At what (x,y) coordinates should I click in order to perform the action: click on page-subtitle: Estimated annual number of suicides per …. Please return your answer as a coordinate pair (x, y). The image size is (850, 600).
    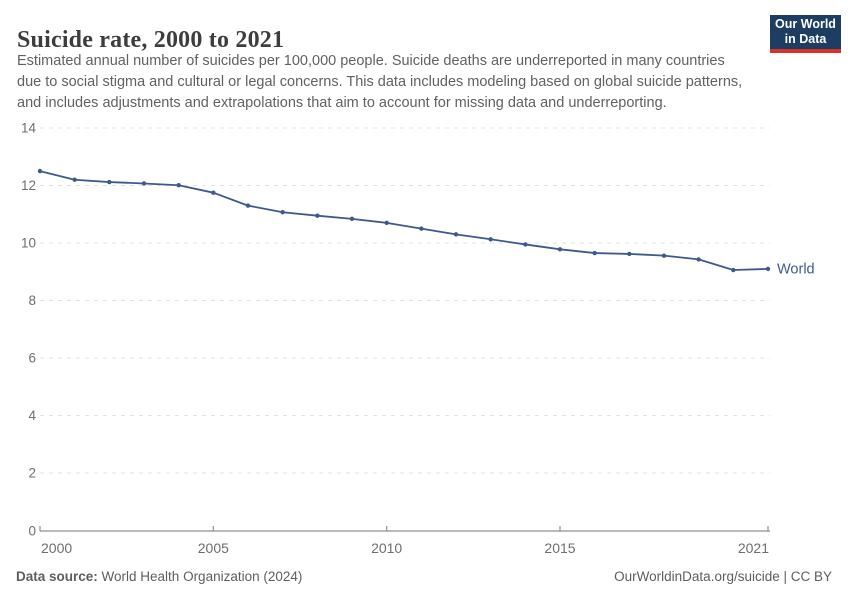
    Looking at the image, I should click on (379, 82).